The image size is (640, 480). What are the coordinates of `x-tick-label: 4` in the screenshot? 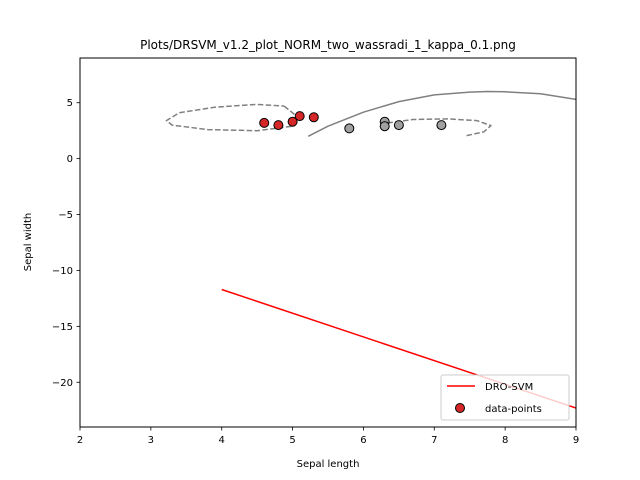 It's located at (222, 440).